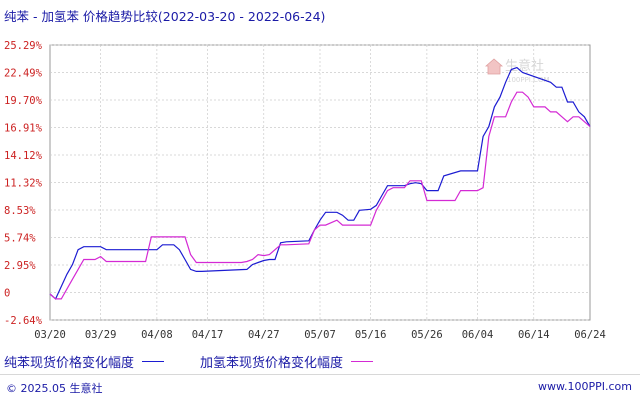 The image size is (640, 401). Describe the element at coordinates (427, 335) in the screenshot. I see `x-tick-label: 05/26` at that location.